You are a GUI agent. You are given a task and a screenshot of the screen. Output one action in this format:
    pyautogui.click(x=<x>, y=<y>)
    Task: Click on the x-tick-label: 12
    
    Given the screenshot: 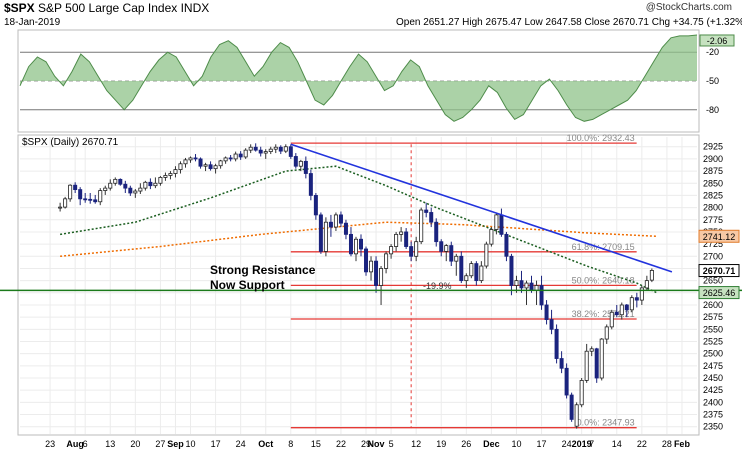 What is the action you would take?
    pyautogui.click(x=416, y=444)
    